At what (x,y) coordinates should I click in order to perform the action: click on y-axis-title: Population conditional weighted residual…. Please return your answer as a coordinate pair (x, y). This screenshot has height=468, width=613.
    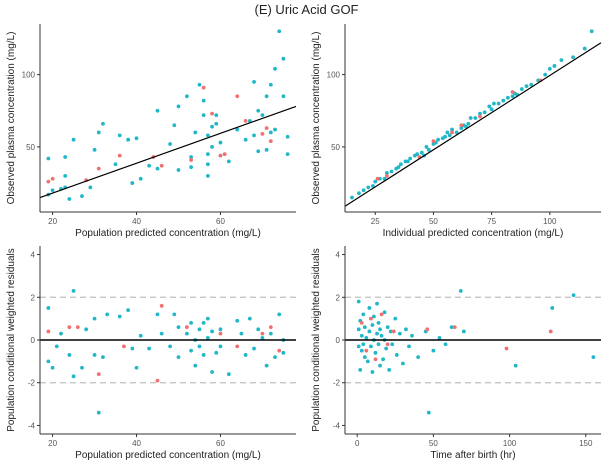
    Looking at the image, I should click on (11, 339).